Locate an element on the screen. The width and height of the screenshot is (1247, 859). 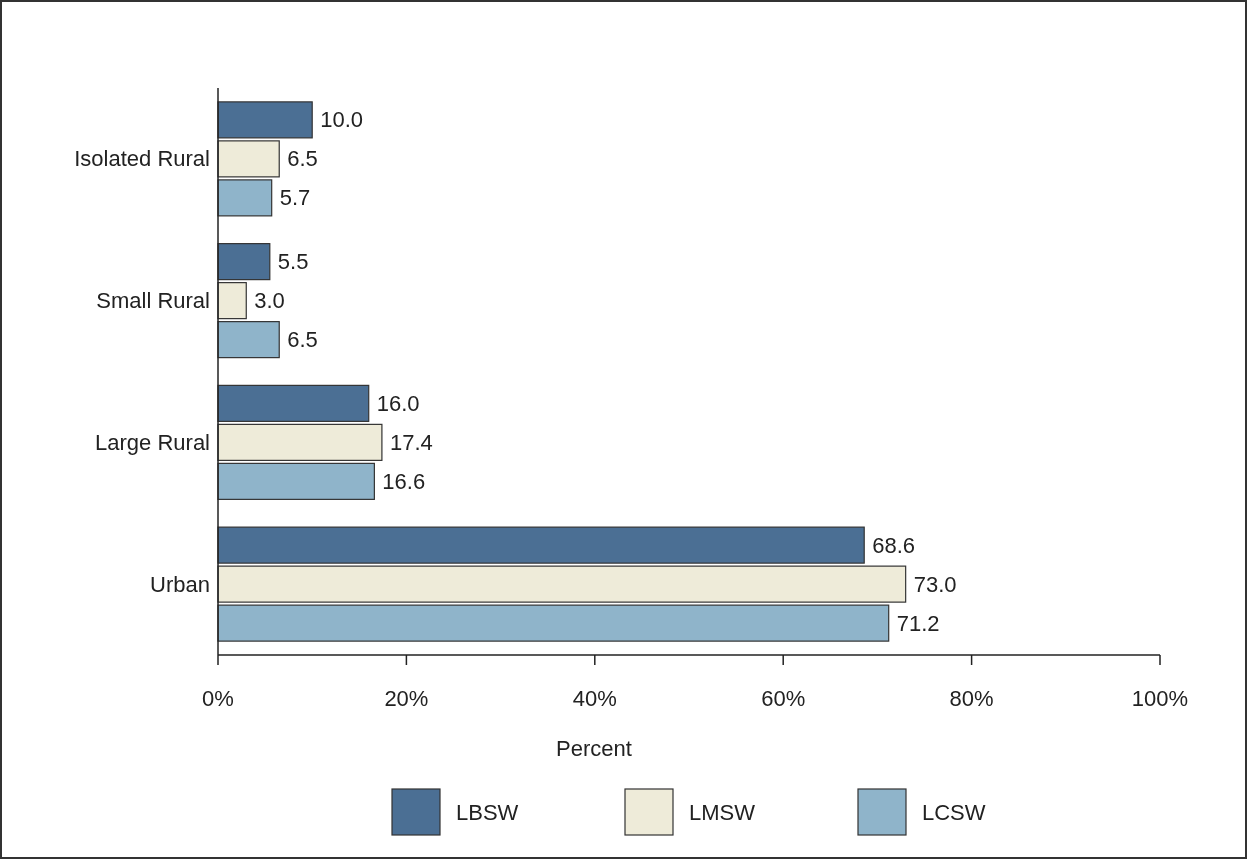
legend-label: LCSW is located at coordinates (954, 812).